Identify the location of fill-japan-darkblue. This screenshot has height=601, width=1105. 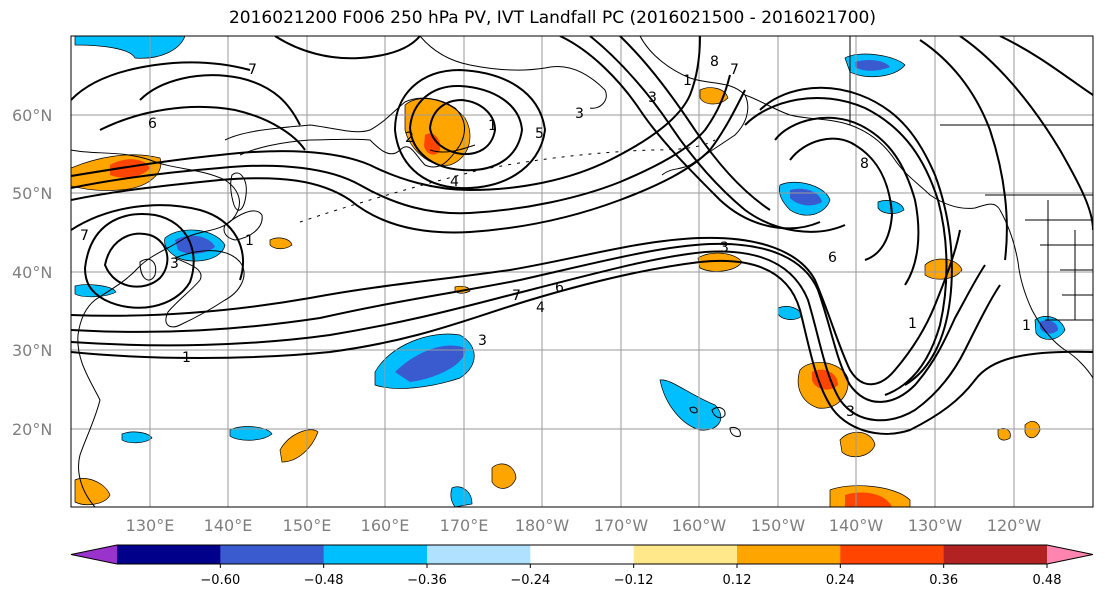
(195, 244).